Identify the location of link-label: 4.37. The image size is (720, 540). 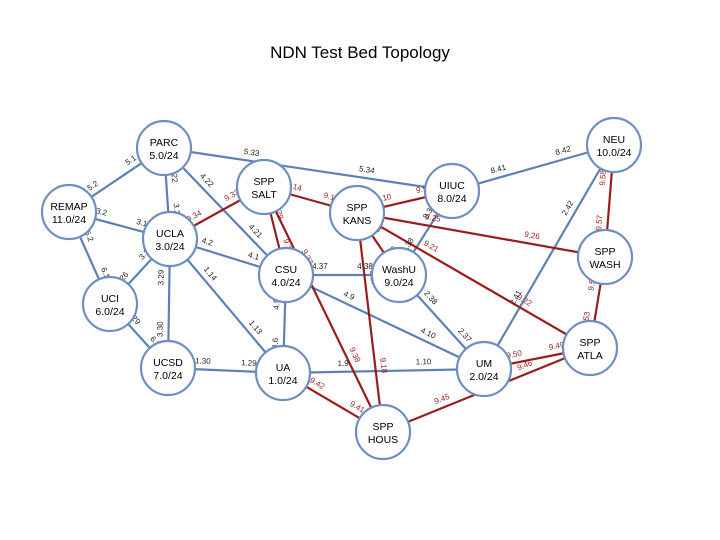
(320, 266).